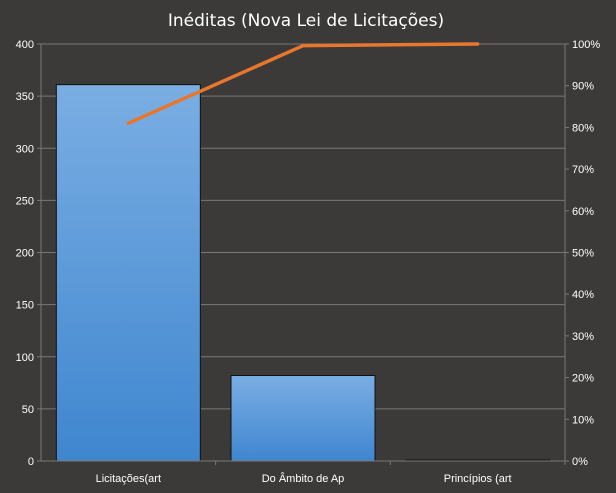  I want to click on y2-tick-label: 100%, so click(586, 45).